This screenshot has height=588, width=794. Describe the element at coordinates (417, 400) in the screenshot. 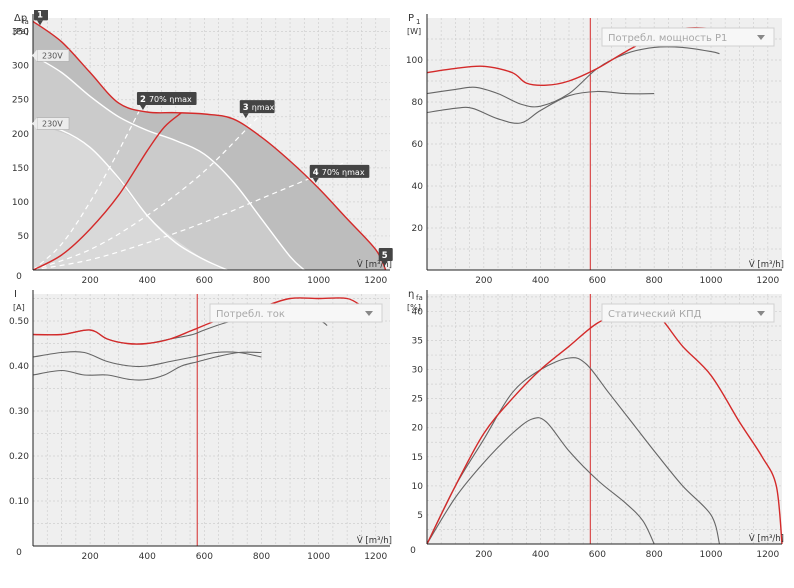

I see `y-tick-label: 25` at that location.